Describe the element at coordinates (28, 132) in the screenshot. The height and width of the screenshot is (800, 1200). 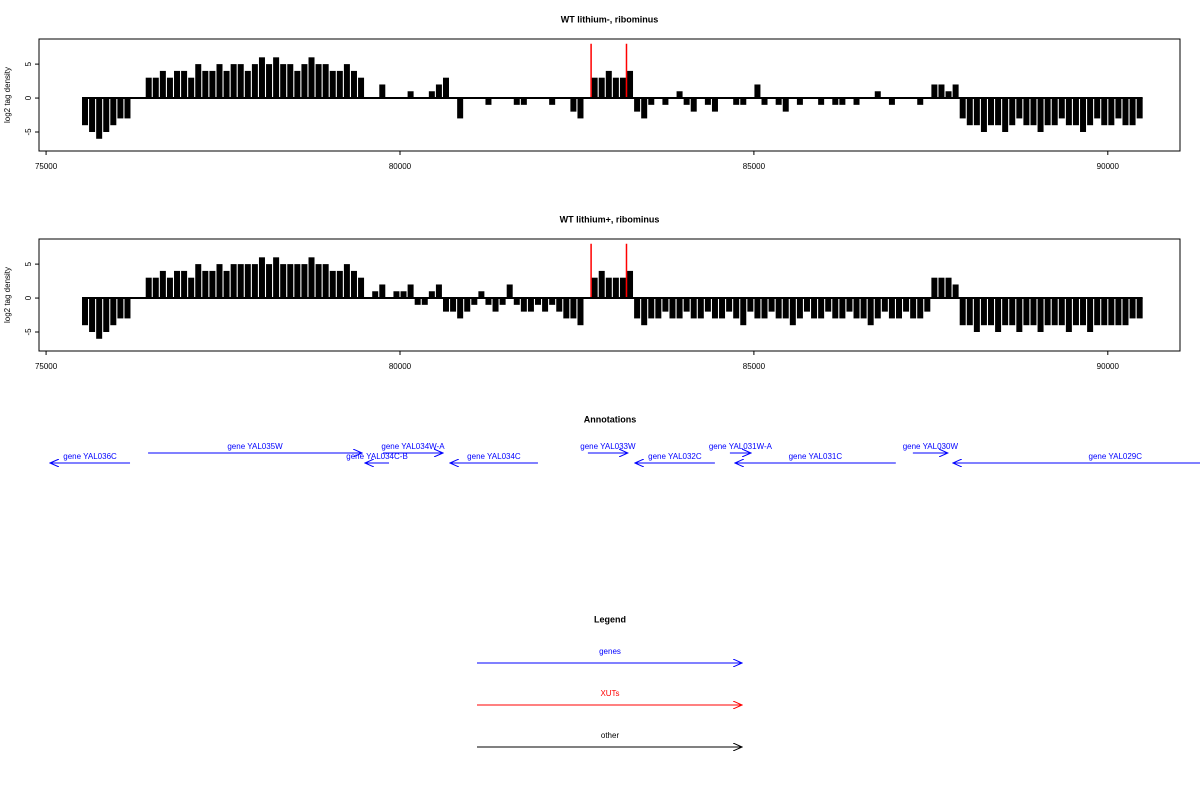
I see `y-tick-label: -5` at that location.